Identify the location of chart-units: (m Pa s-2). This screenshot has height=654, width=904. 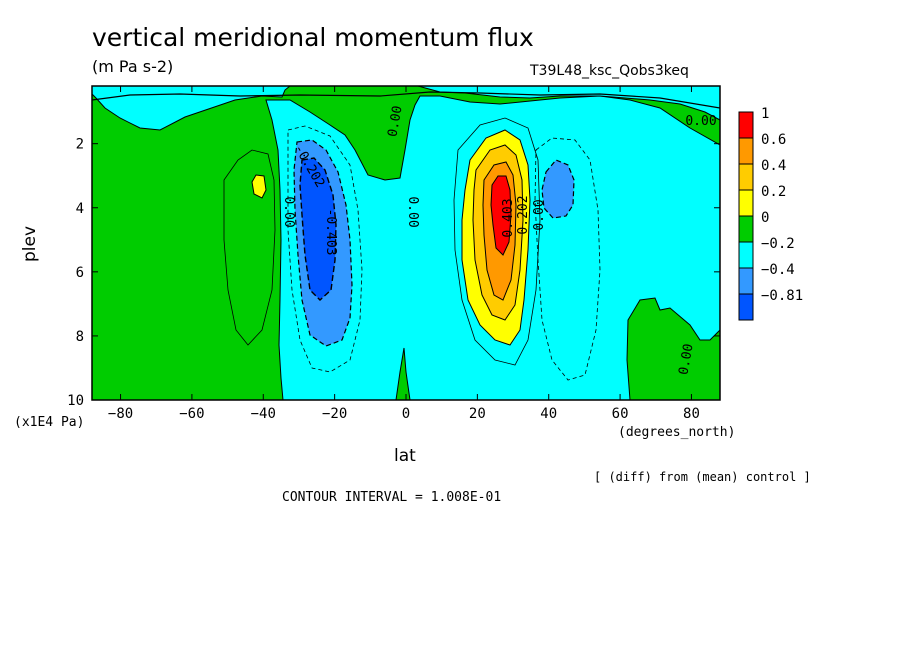
(133, 66).